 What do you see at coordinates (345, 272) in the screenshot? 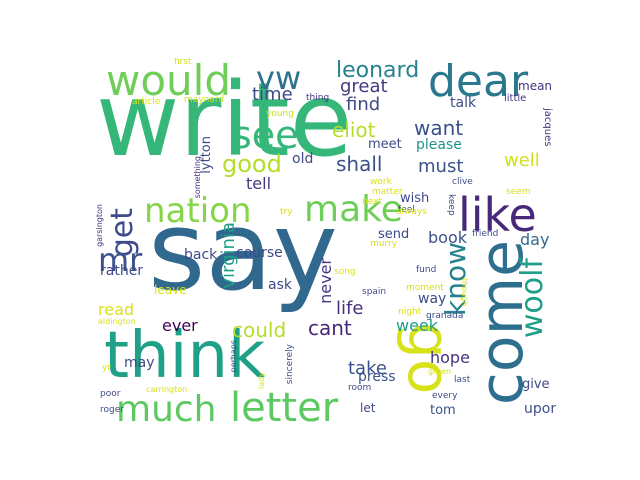
I see `word-song: song` at bounding box center [345, 272].